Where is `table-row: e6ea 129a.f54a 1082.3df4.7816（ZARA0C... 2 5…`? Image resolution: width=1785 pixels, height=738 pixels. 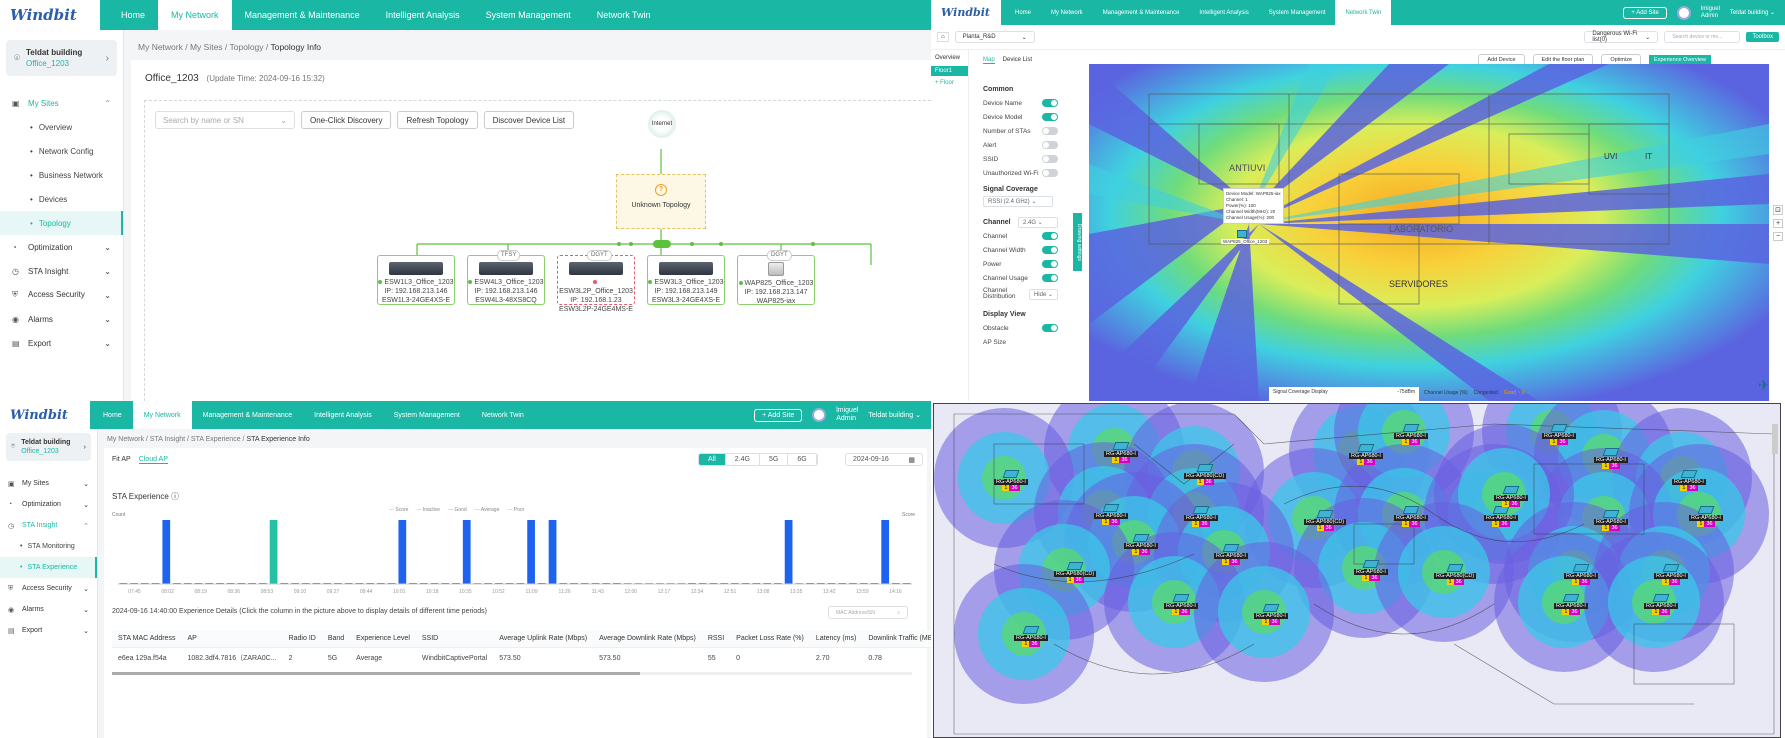 table-row: e6ea 129a.f54a 1082.3df4.7816（ZARA0C... 2 5… is located at coordinates (521, 658).